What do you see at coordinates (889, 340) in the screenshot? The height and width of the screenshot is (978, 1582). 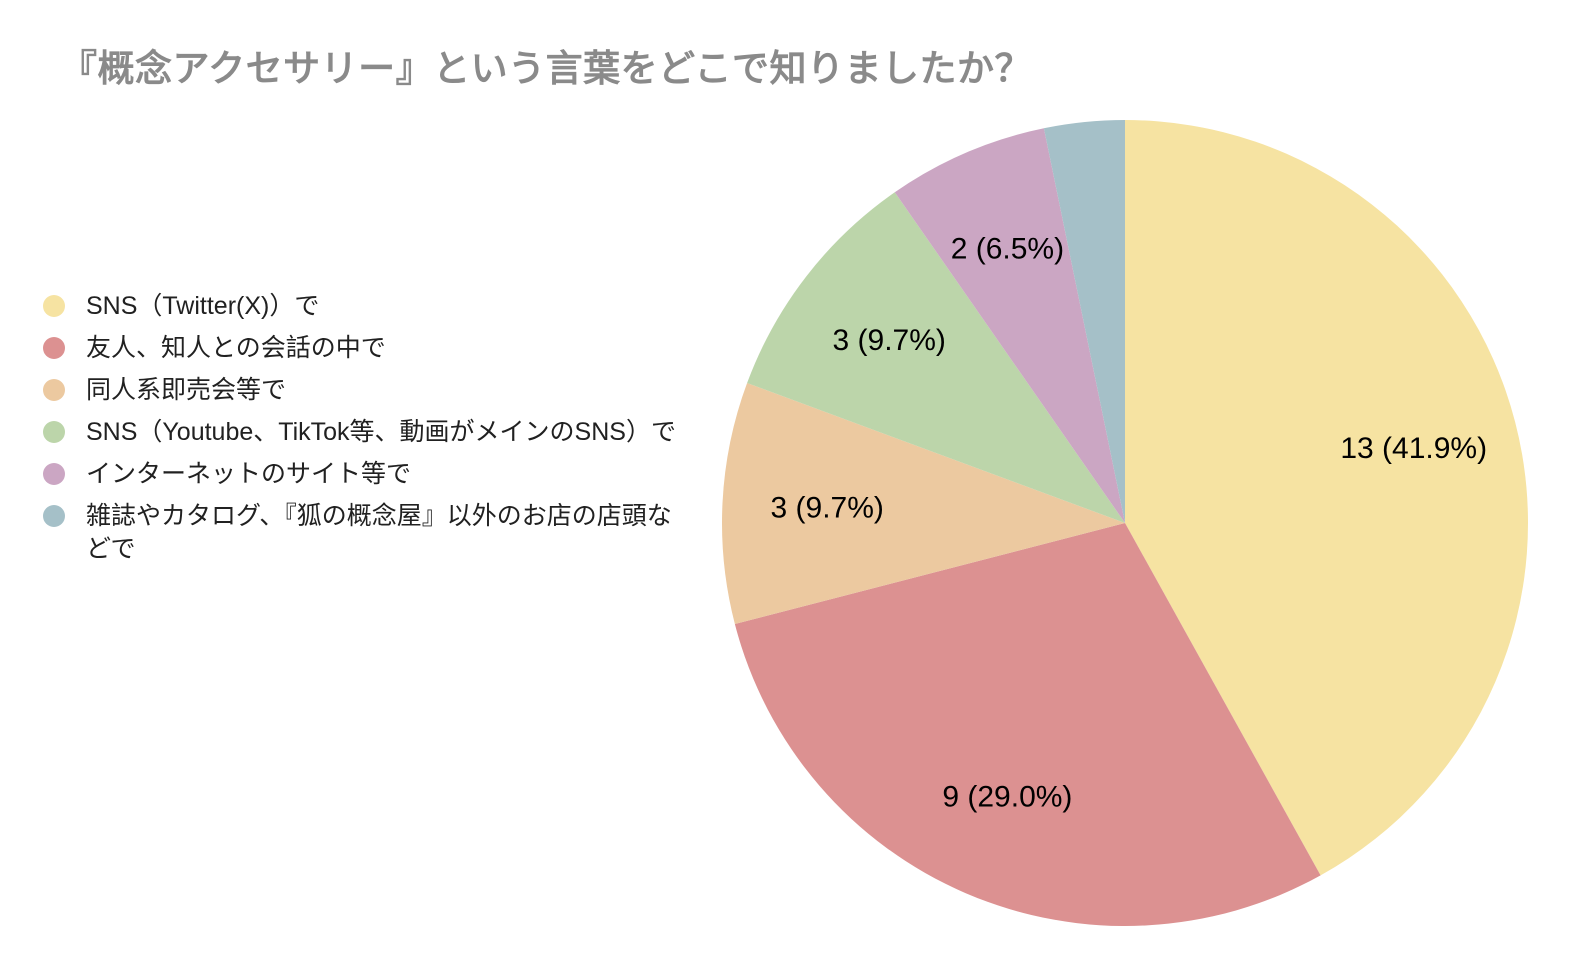 I see `pie-slice-label-3: 3 (9.7%)` at bounding box center [889, 340].